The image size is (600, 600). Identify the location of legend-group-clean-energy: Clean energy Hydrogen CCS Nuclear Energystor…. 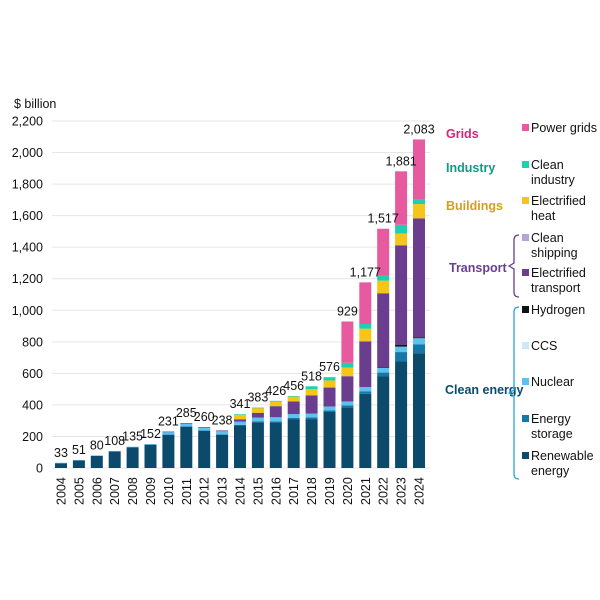
(519, 391).